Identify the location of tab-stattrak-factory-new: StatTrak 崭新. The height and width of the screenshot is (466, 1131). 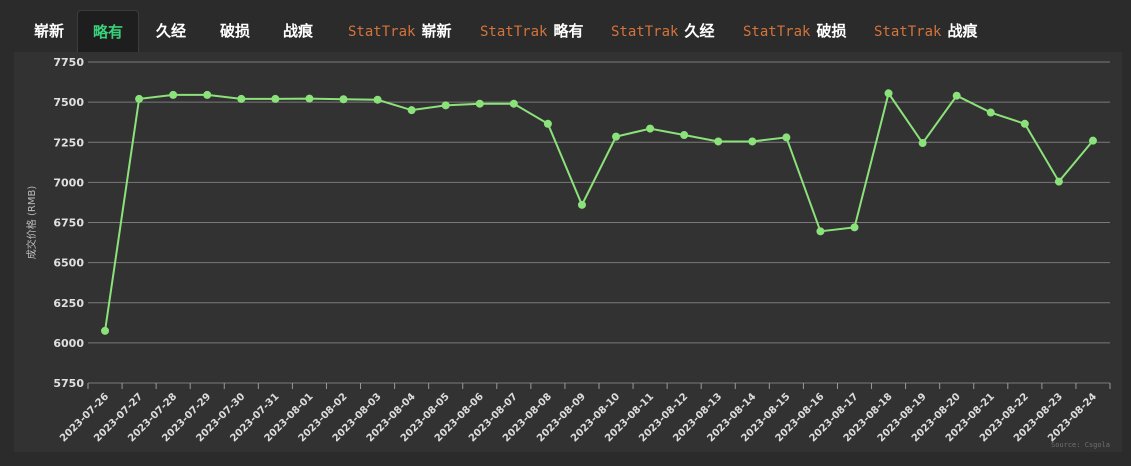
(399, 31).